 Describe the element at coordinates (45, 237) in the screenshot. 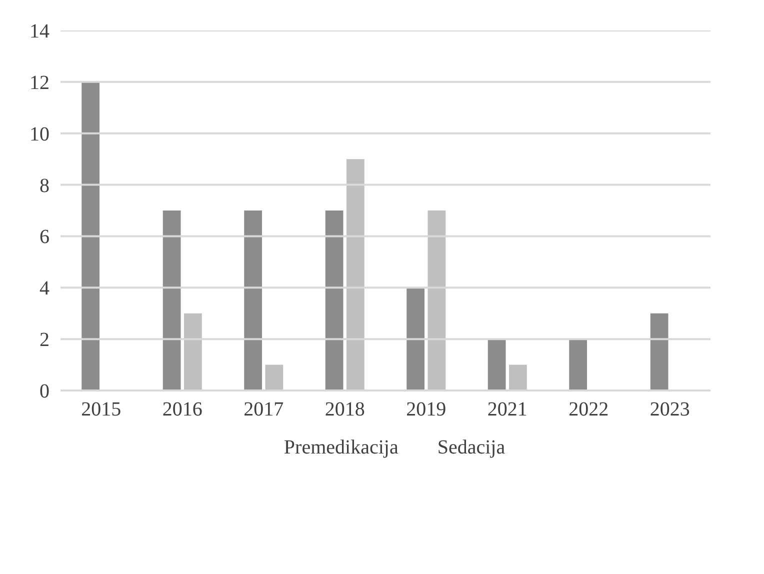

I see `y-tick-label: 6` at that location.